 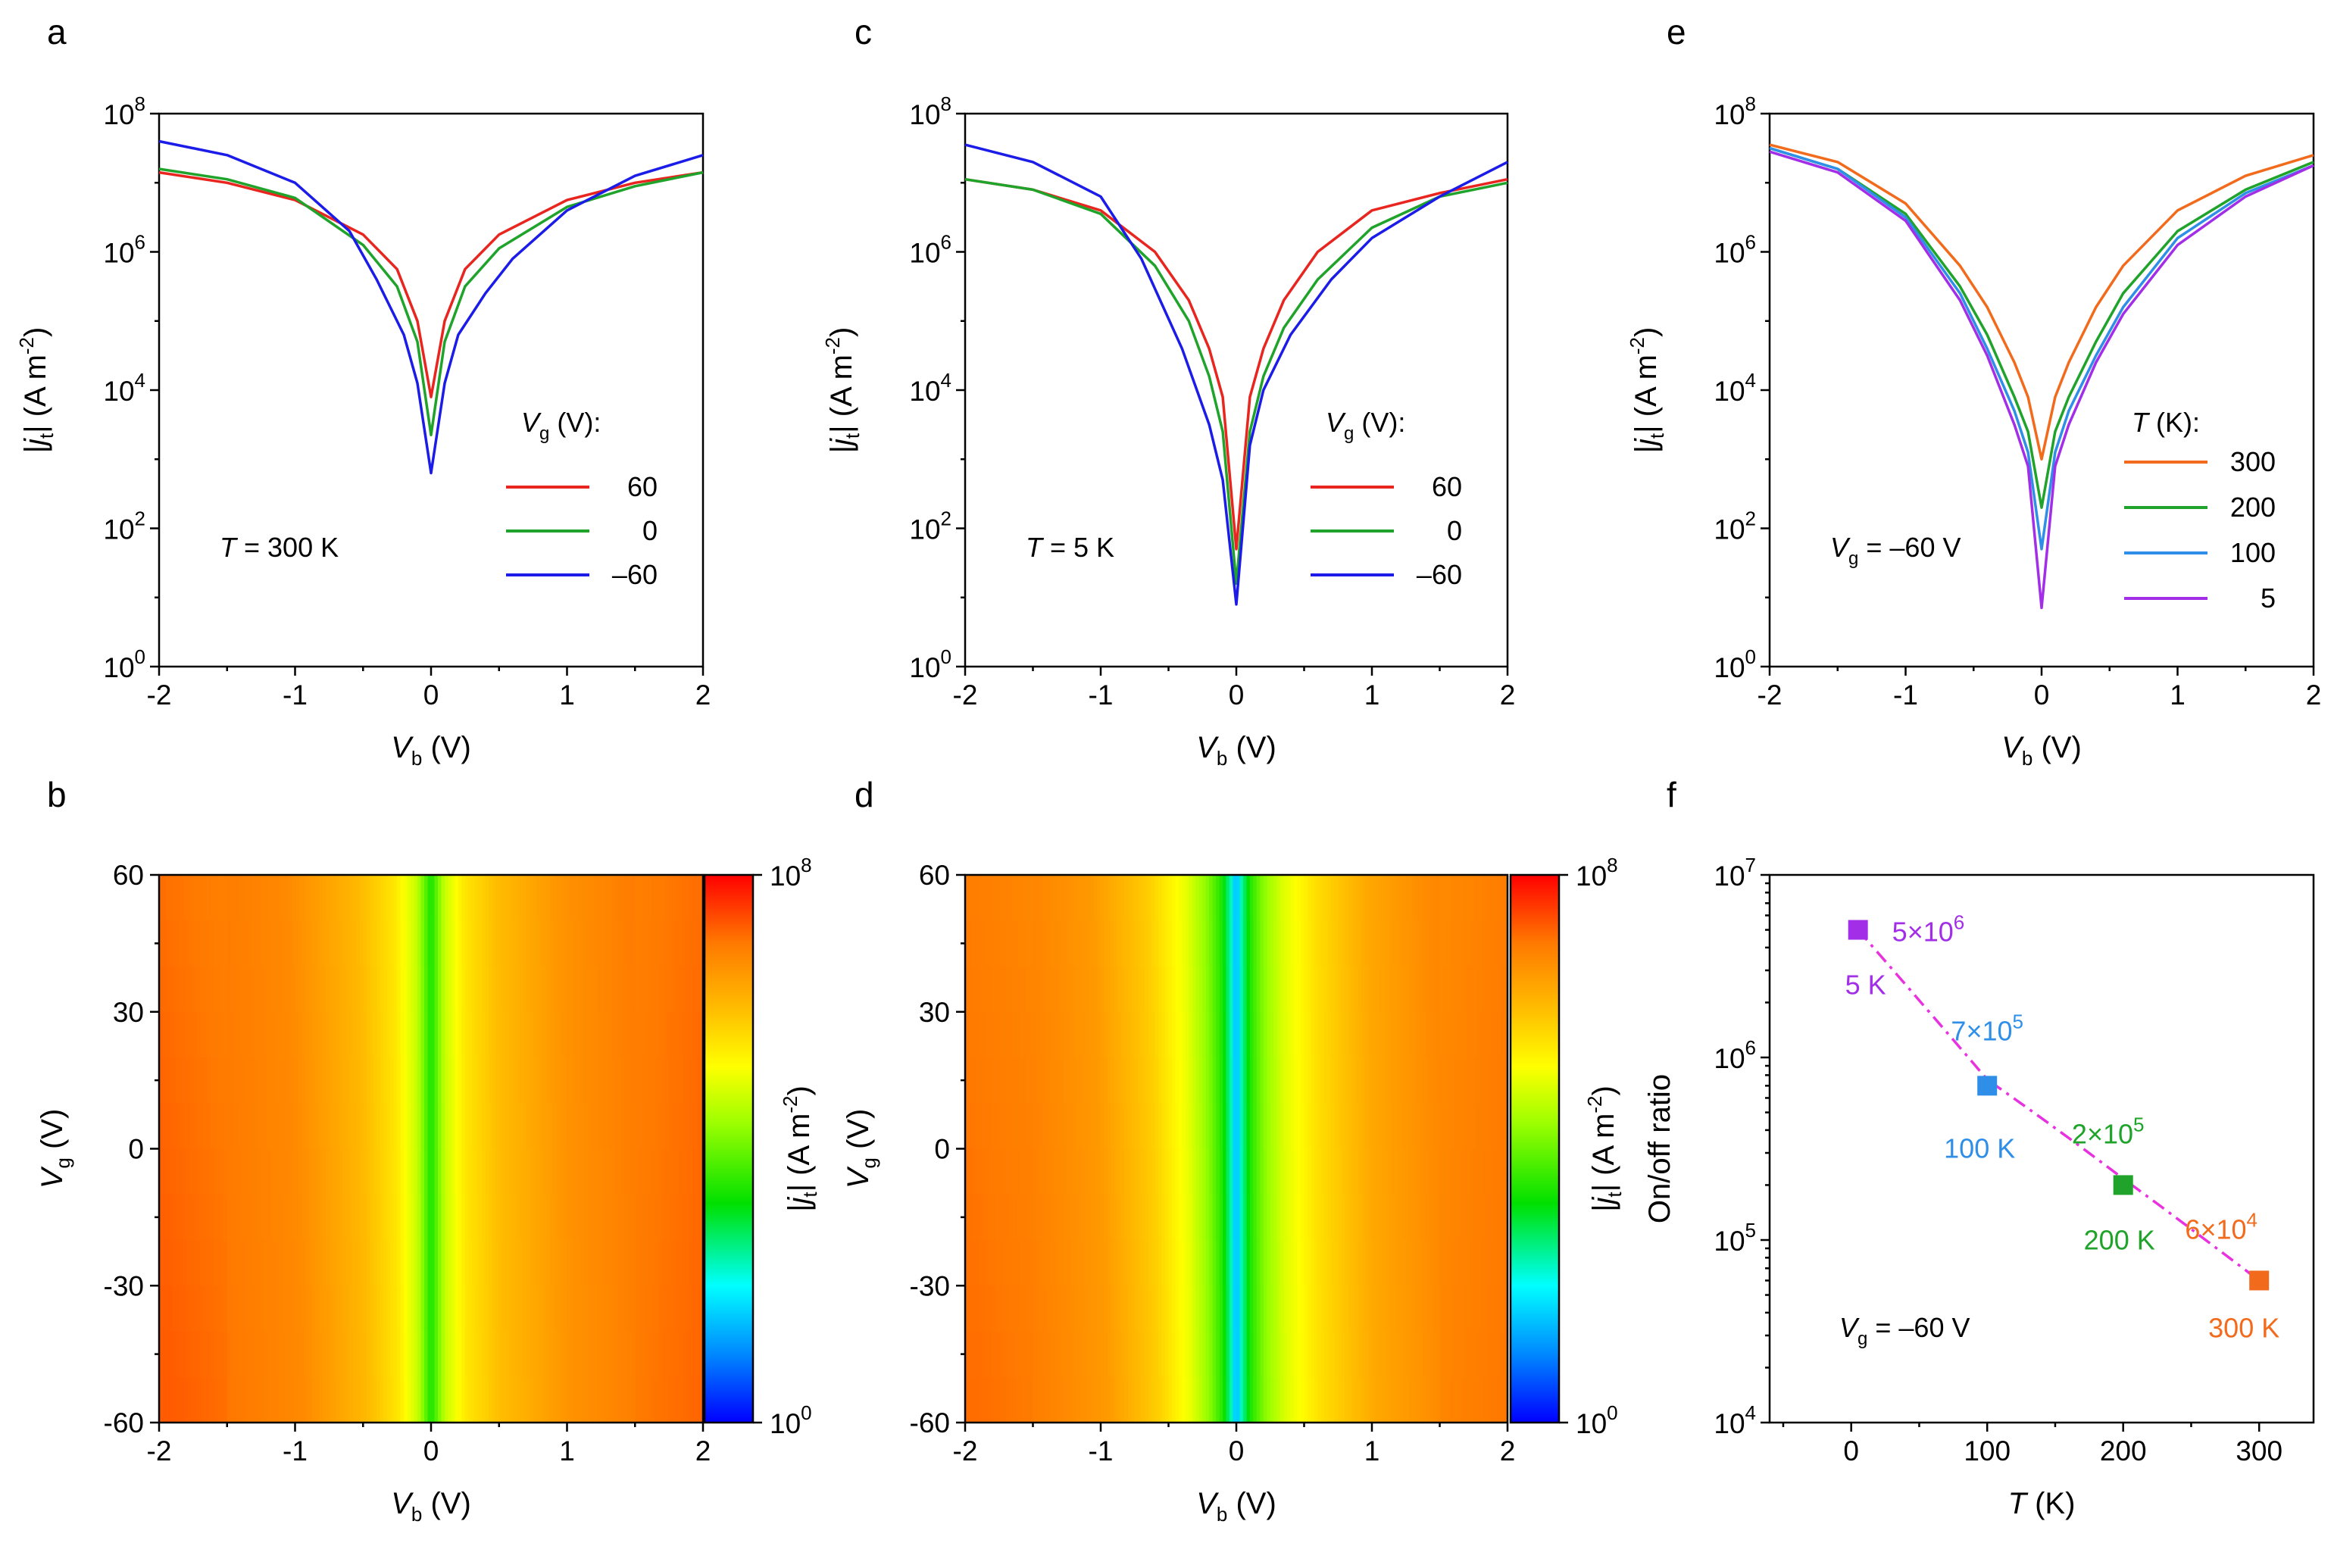 What do you see at coordinates (635, 574) in the screenshot?
I see `legend-entry: –60` at bounding box center [635, 574].